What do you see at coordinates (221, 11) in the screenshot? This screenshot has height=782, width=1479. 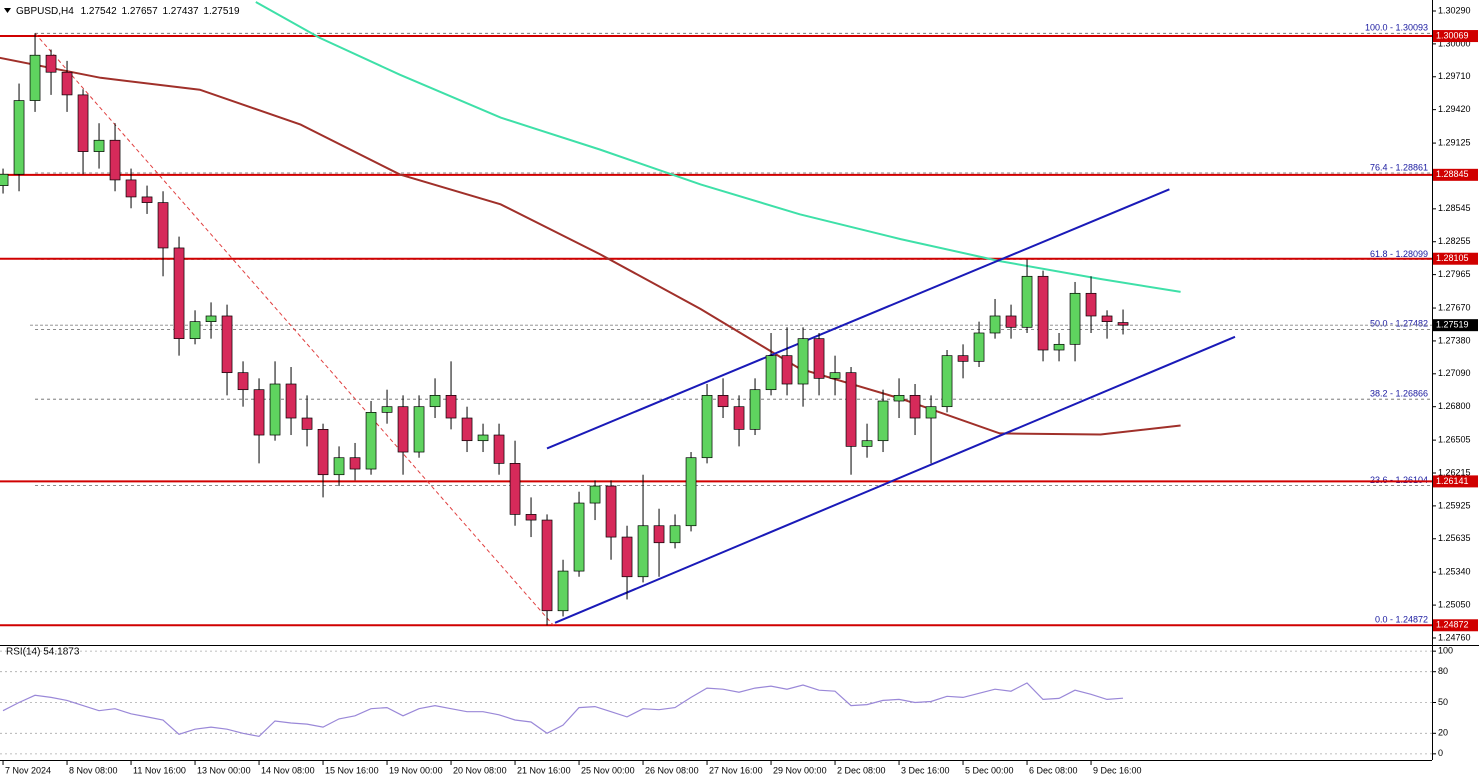 I see `close-value: 1.27519` at bounding box center [221, 11].